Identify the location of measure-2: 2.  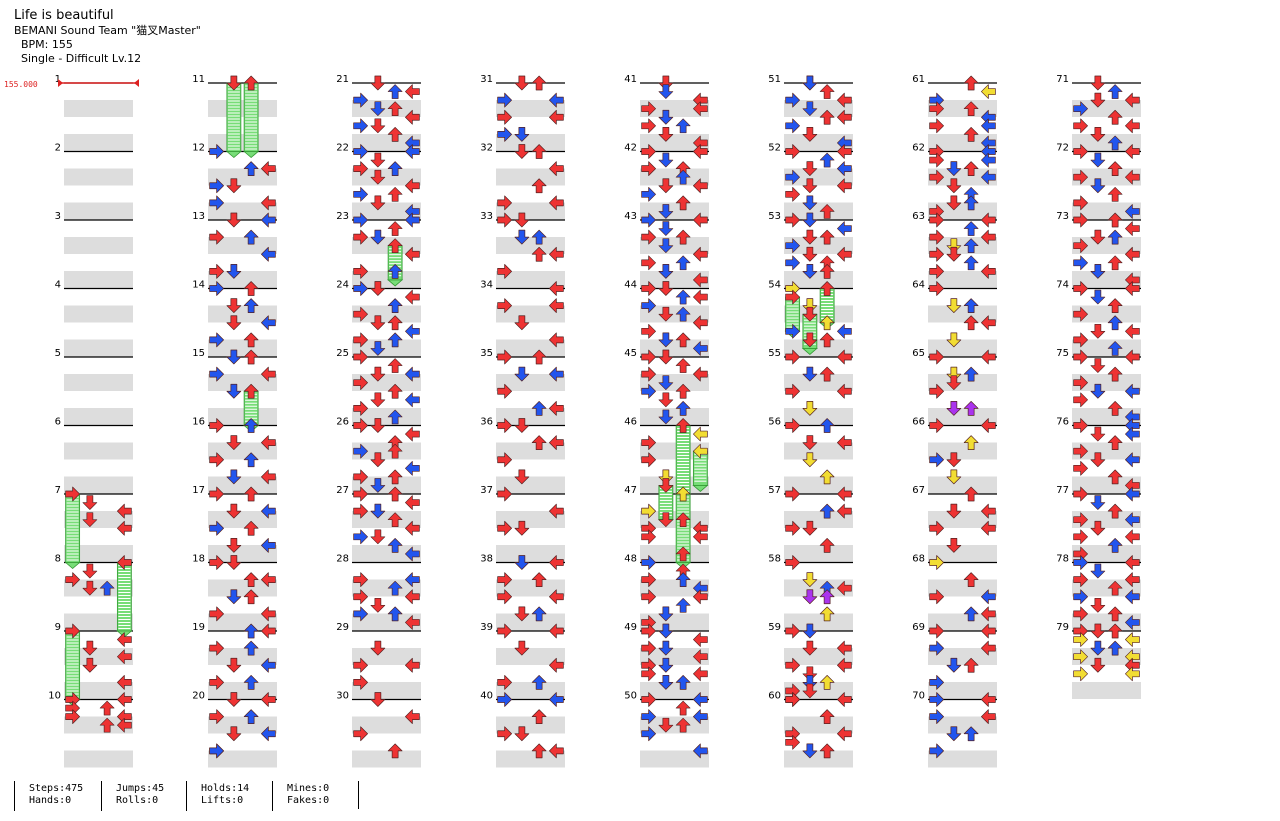
(94, 181).